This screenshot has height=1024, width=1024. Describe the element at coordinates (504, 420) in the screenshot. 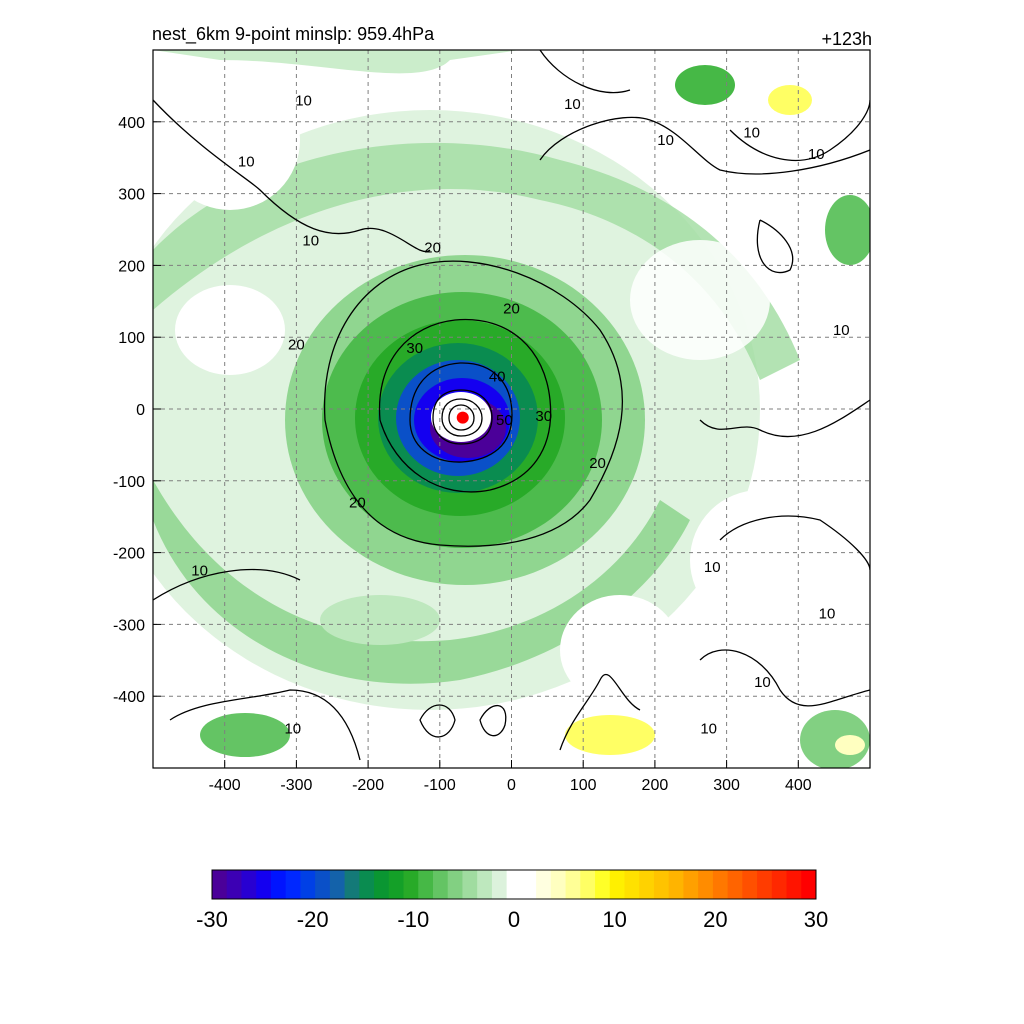

I see `contour-label: 50` at that location.